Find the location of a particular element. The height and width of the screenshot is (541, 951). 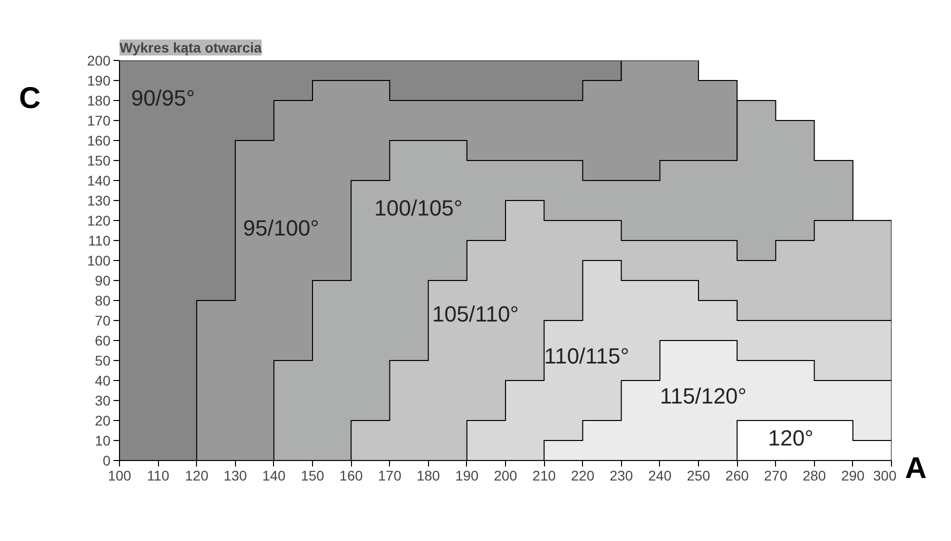

series-label: 100/105° is located at coordinates (418, 208).